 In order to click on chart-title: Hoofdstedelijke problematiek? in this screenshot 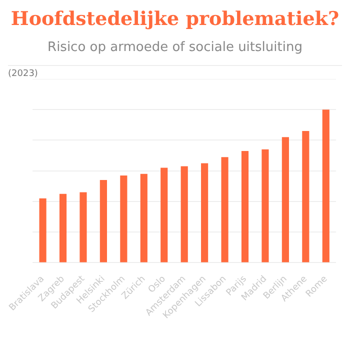, I will do `click(175, 19)`.